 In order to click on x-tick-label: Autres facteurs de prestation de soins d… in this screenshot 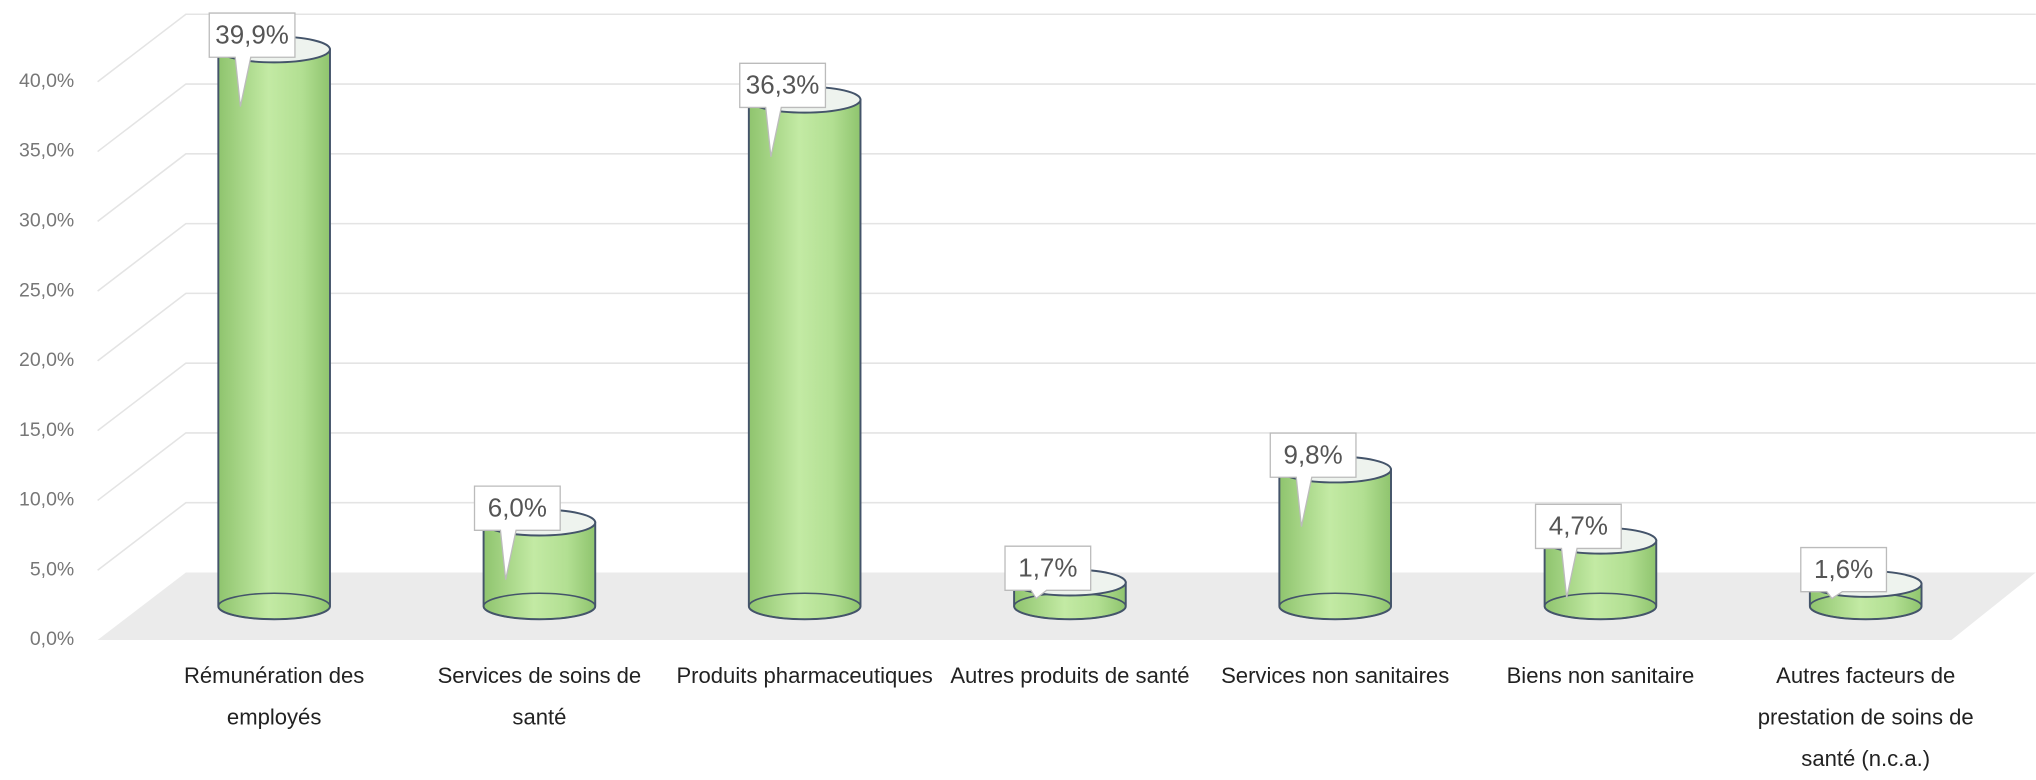, I will do `click(1865, 717)`.